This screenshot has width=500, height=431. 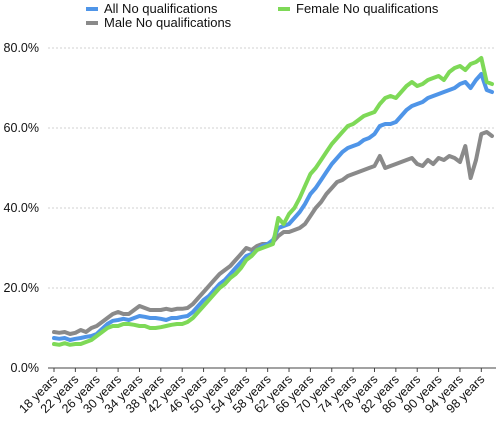 I want to click on y-axis: 0.0% 20.0% 40.0% 60.0% 80.0%, so click(x=21, y=208).